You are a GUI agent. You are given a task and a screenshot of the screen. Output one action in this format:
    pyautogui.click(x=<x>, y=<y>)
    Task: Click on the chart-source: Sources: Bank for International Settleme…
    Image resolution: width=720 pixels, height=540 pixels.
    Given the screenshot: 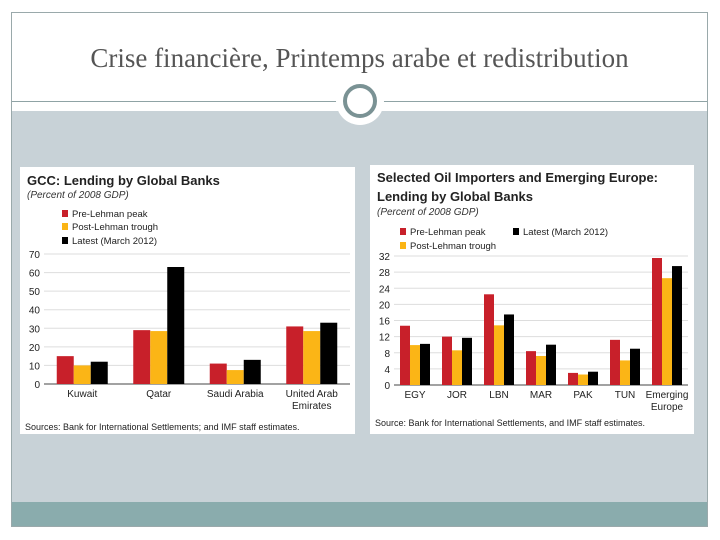 What is the action you would take?
    pyautogui.click(x=162, y=427)
    